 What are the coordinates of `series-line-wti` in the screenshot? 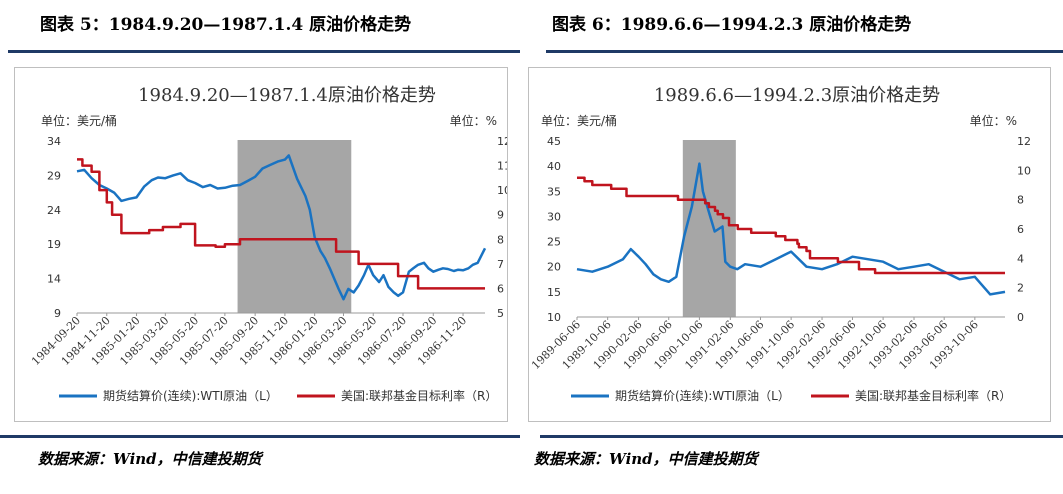 It's located at (791, 229).